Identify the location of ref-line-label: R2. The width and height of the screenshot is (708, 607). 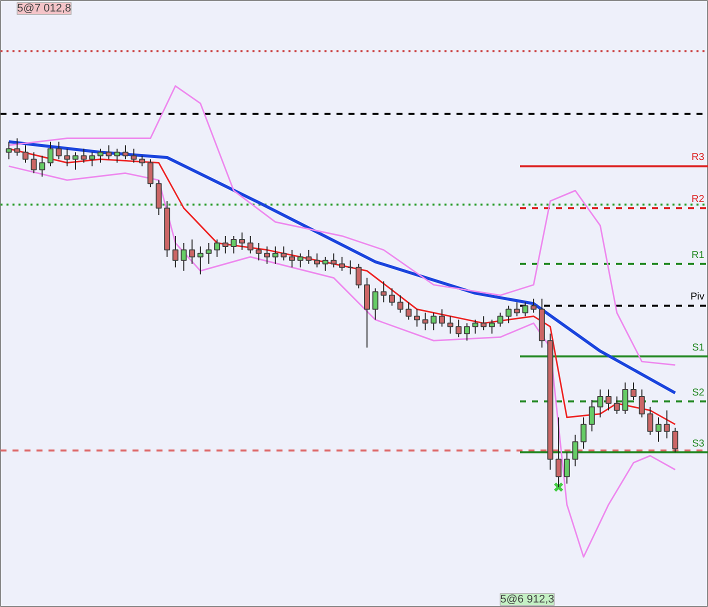
(698, 200).